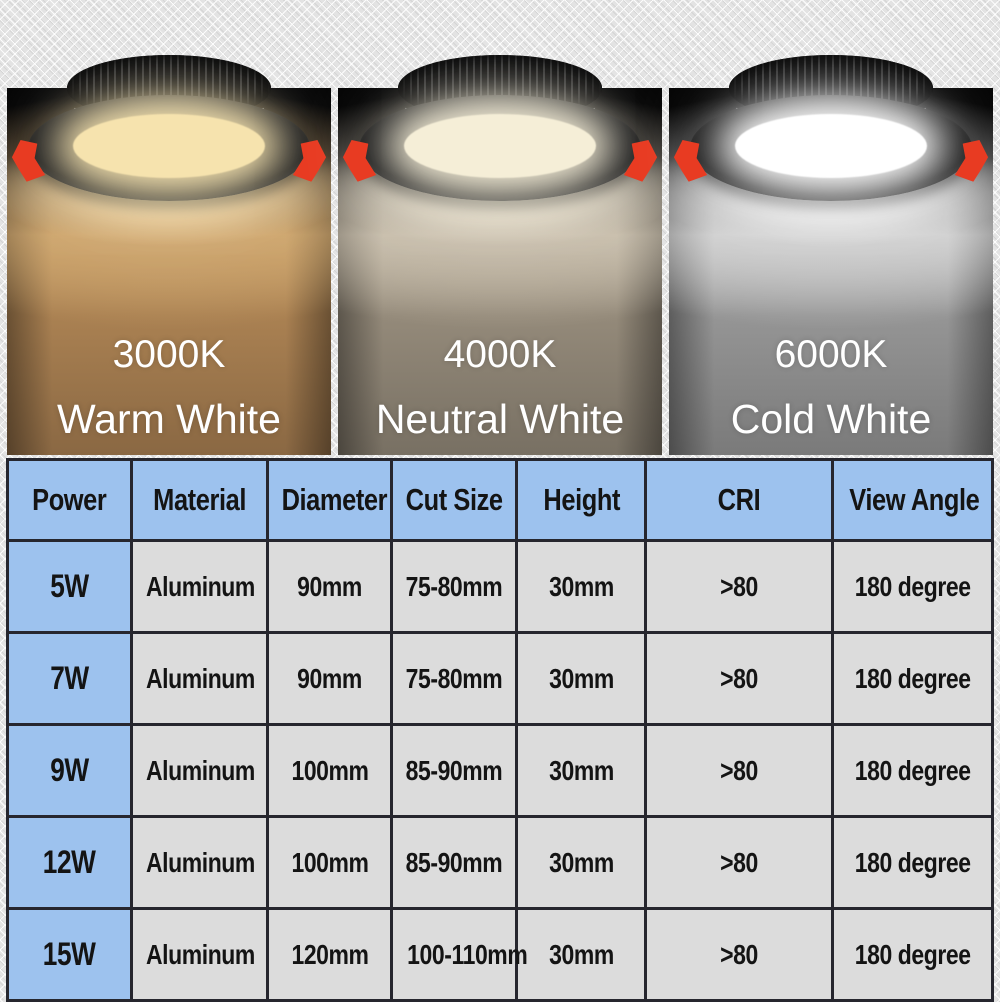 The image size is (1000, 1002). I want to click on color-name-label: Cold White, so click(831, 419).